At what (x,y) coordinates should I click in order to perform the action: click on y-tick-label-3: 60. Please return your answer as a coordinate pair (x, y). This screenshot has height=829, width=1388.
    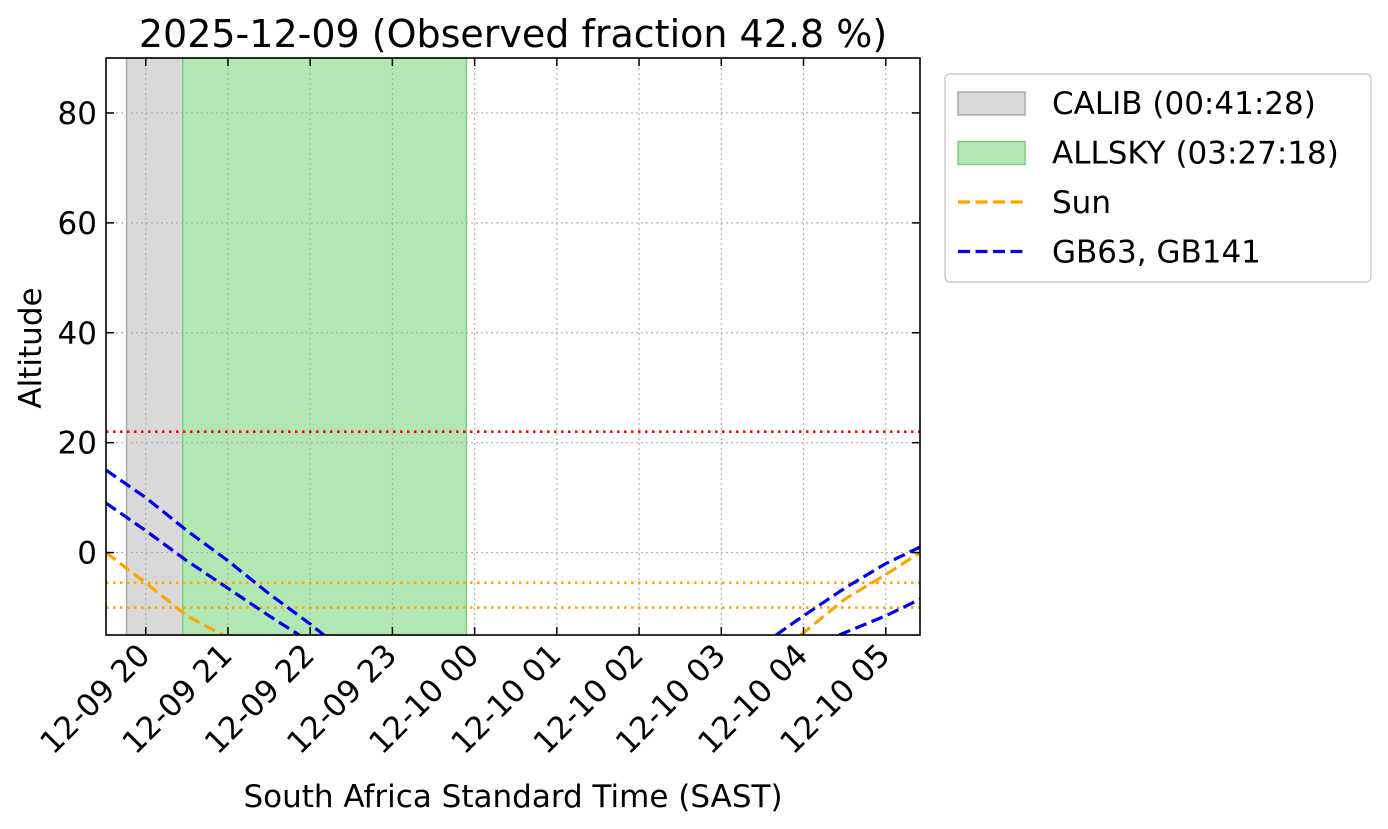
    Looking at the image, I should click on (77, 224).